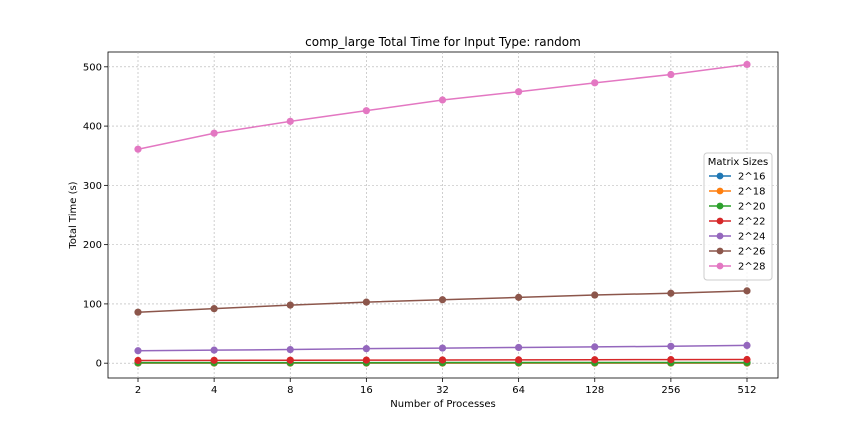  What do you see at coordinates (92, 186) in the screenshot?
I see `y-tick-label: 300` at bounding box center [92, 186].